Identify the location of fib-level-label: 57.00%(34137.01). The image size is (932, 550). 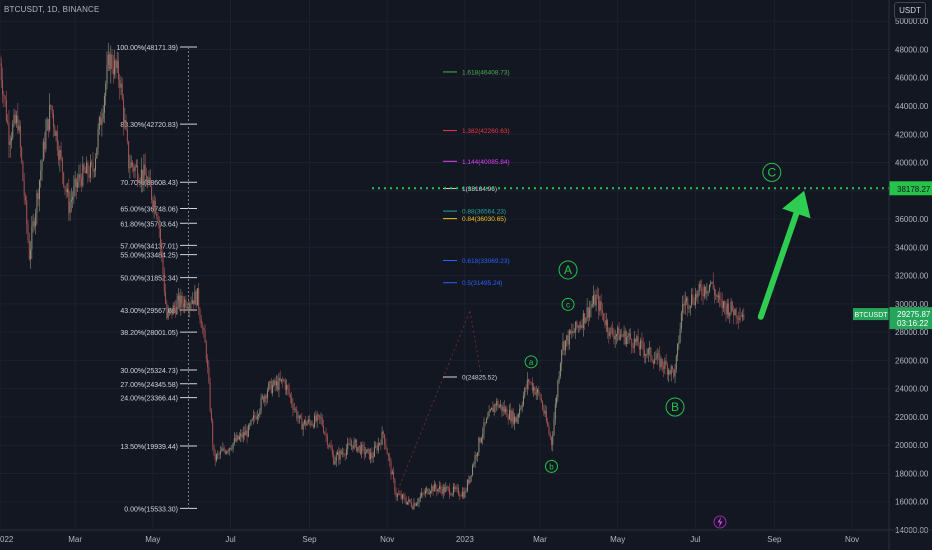
(149, 246).